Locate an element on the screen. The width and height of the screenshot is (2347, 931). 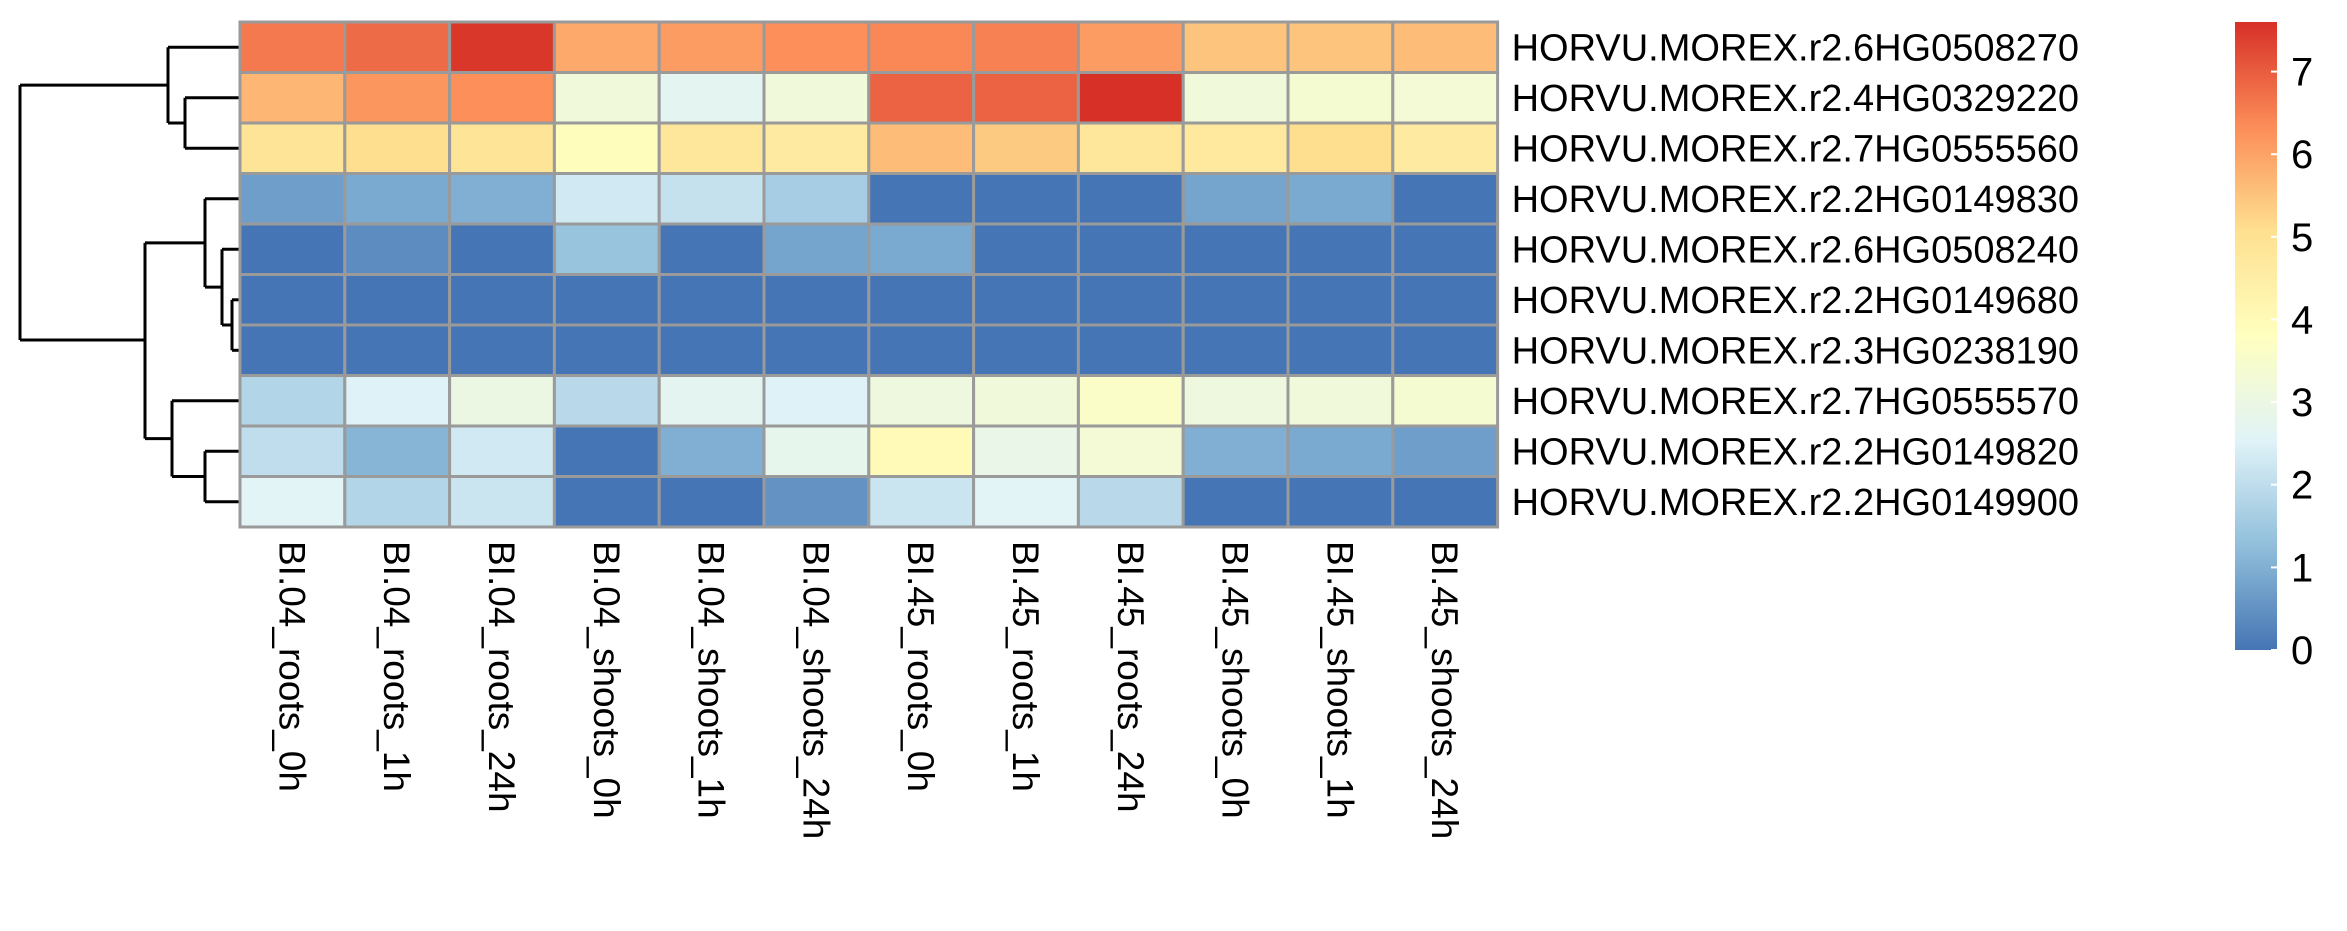
legend-tick-label: 1 is located at coordinates (2302, 568).